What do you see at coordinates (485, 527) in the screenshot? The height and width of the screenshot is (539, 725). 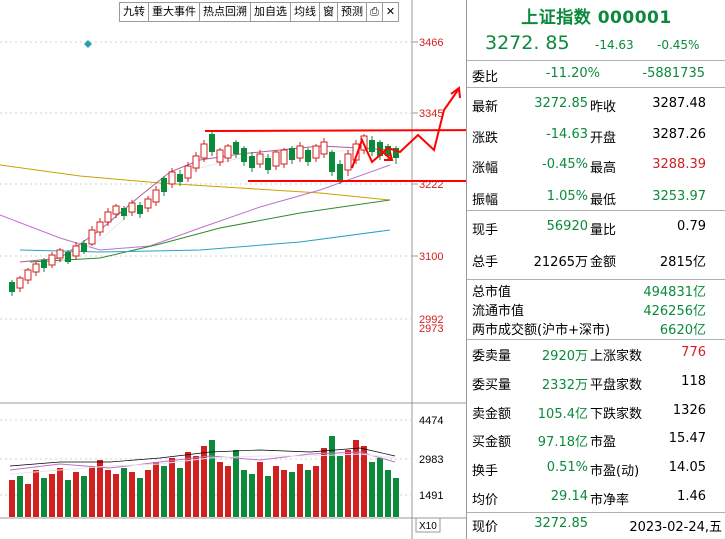 I see `current-price-label: 现价` at bounding box center [485, 527].